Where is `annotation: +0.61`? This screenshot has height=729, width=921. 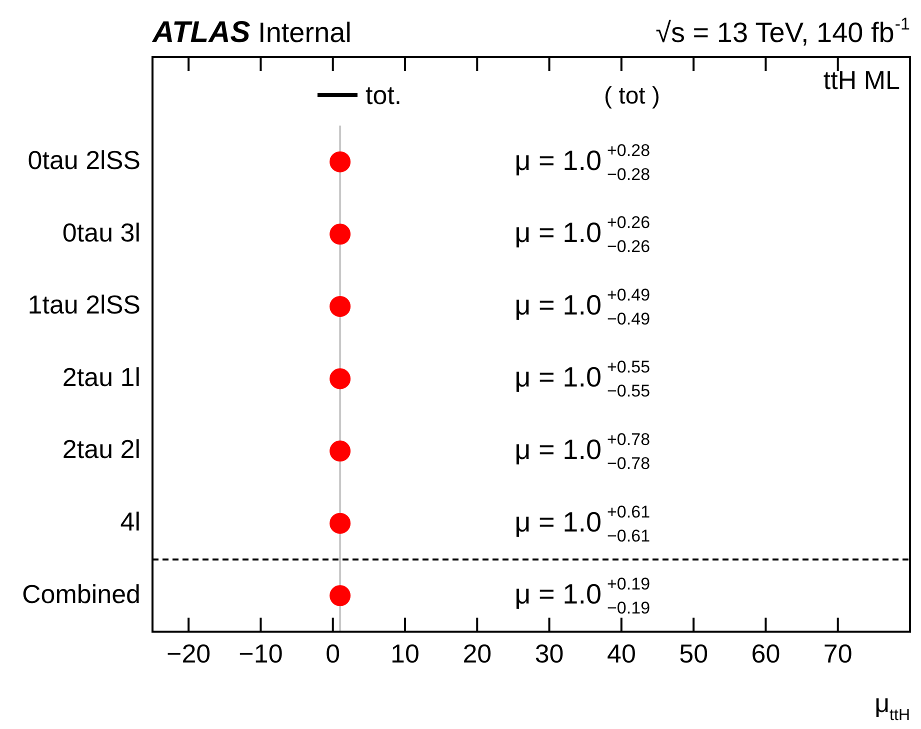 annotation: +0.61 is located at coordinates (628, 512).